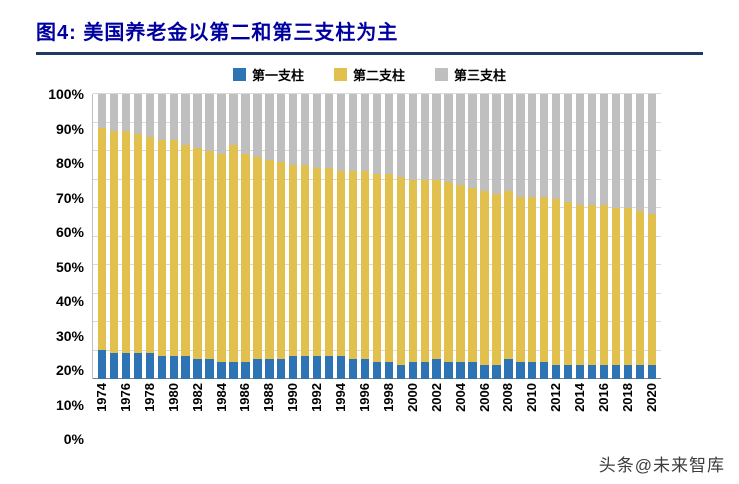 The width and height of the screenshot is (739, 484). I want to click on y-tick-label: 10%, so click(69, 404).